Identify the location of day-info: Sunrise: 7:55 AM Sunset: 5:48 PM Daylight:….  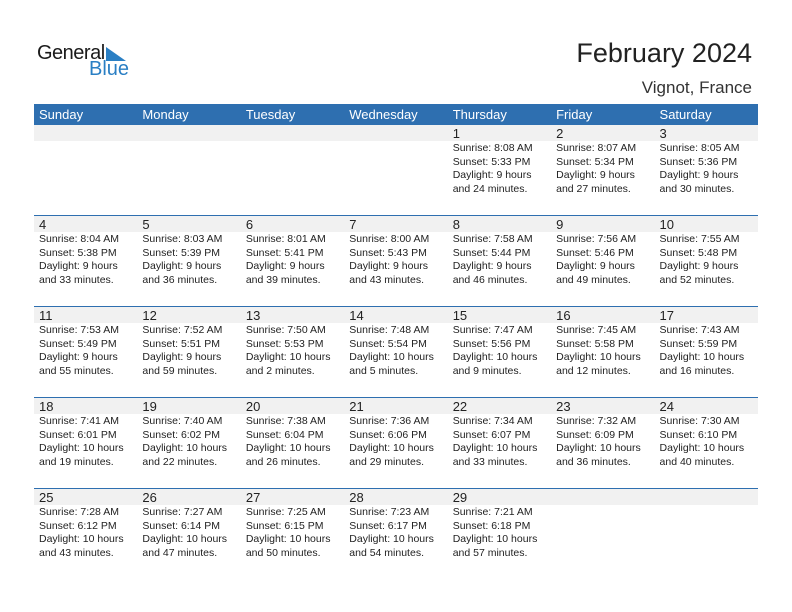
(709, 260).